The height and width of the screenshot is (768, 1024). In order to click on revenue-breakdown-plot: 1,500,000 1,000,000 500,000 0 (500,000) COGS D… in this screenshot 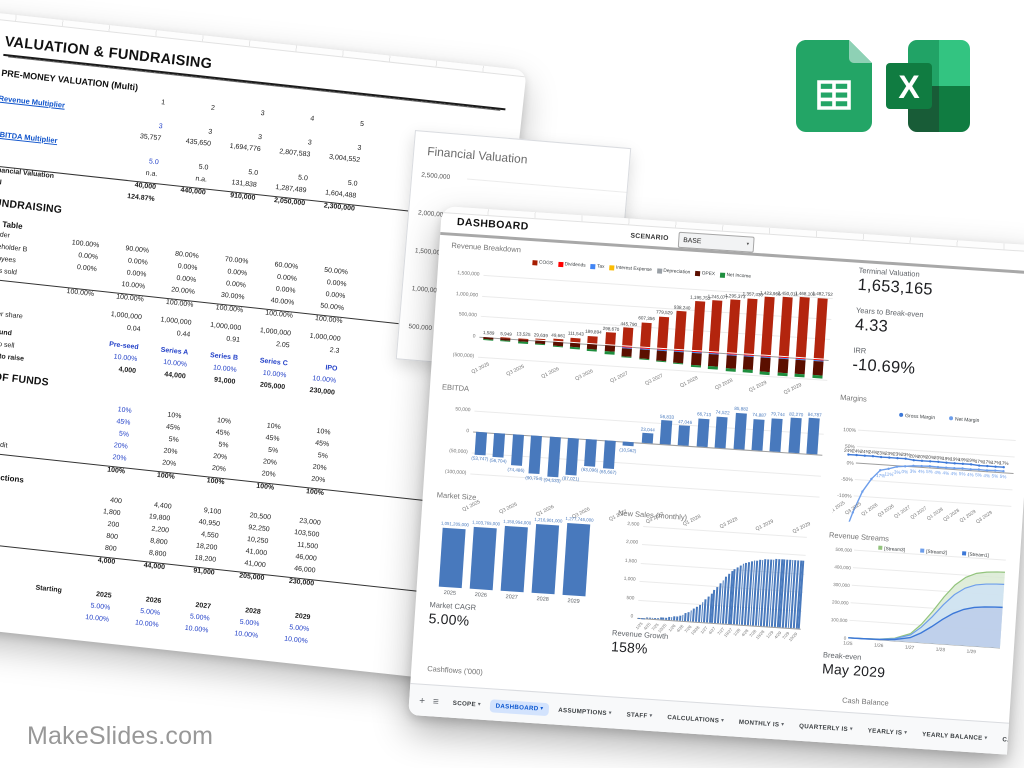, I will do `click(639, 328)`.